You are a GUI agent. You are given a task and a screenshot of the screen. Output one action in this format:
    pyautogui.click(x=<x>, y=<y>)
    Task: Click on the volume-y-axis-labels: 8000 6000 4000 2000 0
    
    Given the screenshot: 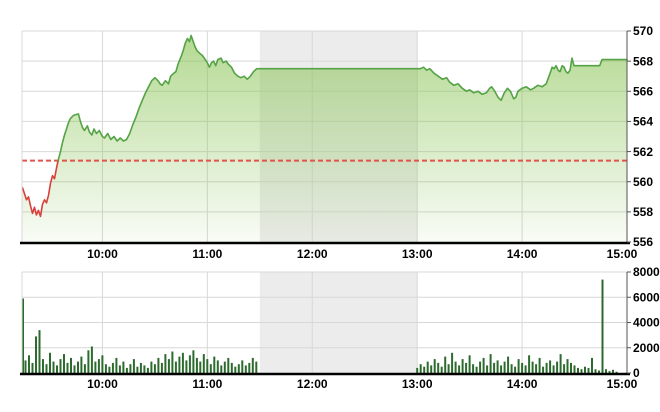 What is the action you would take?
    pyautogui.click(x=643, y=322)
    